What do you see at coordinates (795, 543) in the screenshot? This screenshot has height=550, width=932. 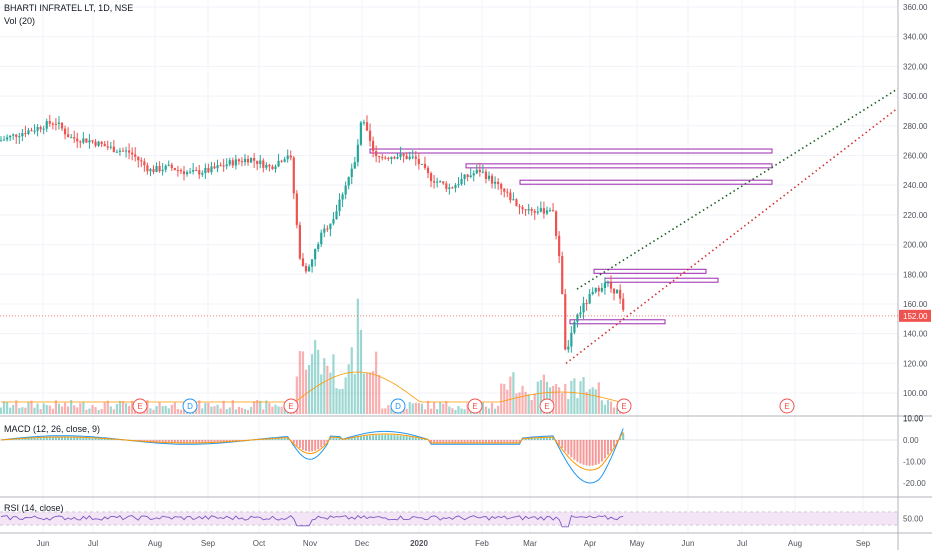 I see `time-tick-label: Aug` at bounding box center [795, 543].